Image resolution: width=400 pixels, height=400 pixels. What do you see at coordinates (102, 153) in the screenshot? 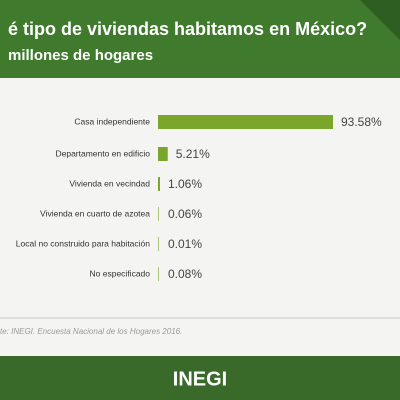
I see `category-label: Departamento en edificio` at bounding box center [102, 153].